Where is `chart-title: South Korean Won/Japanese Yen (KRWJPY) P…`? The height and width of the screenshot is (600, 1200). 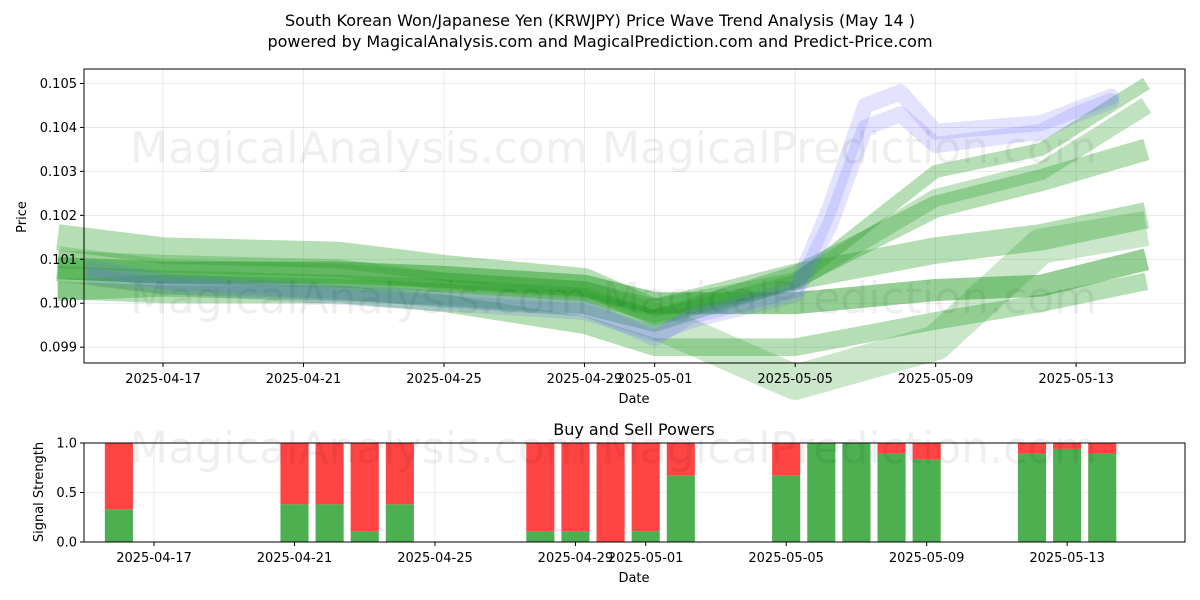
chart-title: South Korean Won/Japanese Yen (KRWJPY) P… is located at coordinates (600, 20).